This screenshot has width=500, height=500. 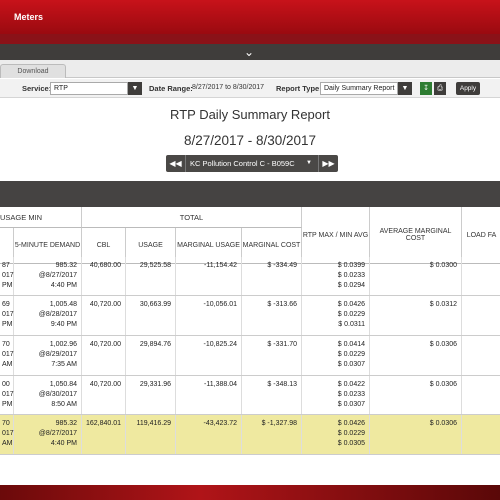 What do you see at coordinates (151, 355) in the screenshot?
I see `usage-cell: 29,894.76` at bounding box center [151, 355].